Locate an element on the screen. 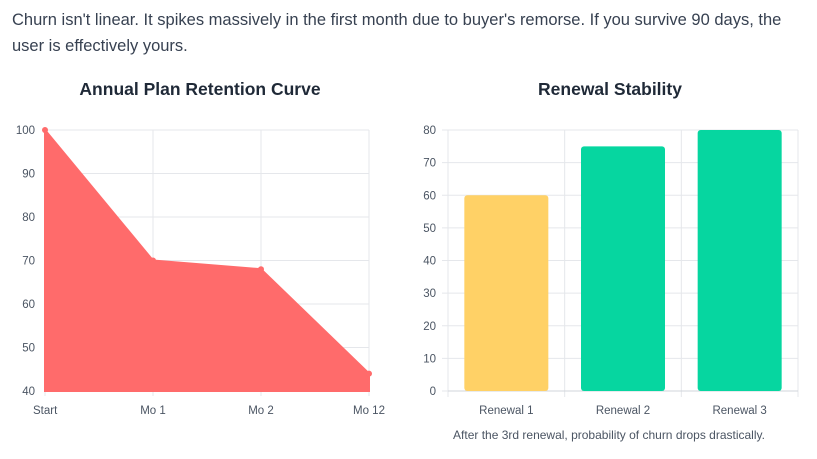 The width and height of the screenshot is (817, 459). y-tick-label: 0 is located at coordinates (433, 392).